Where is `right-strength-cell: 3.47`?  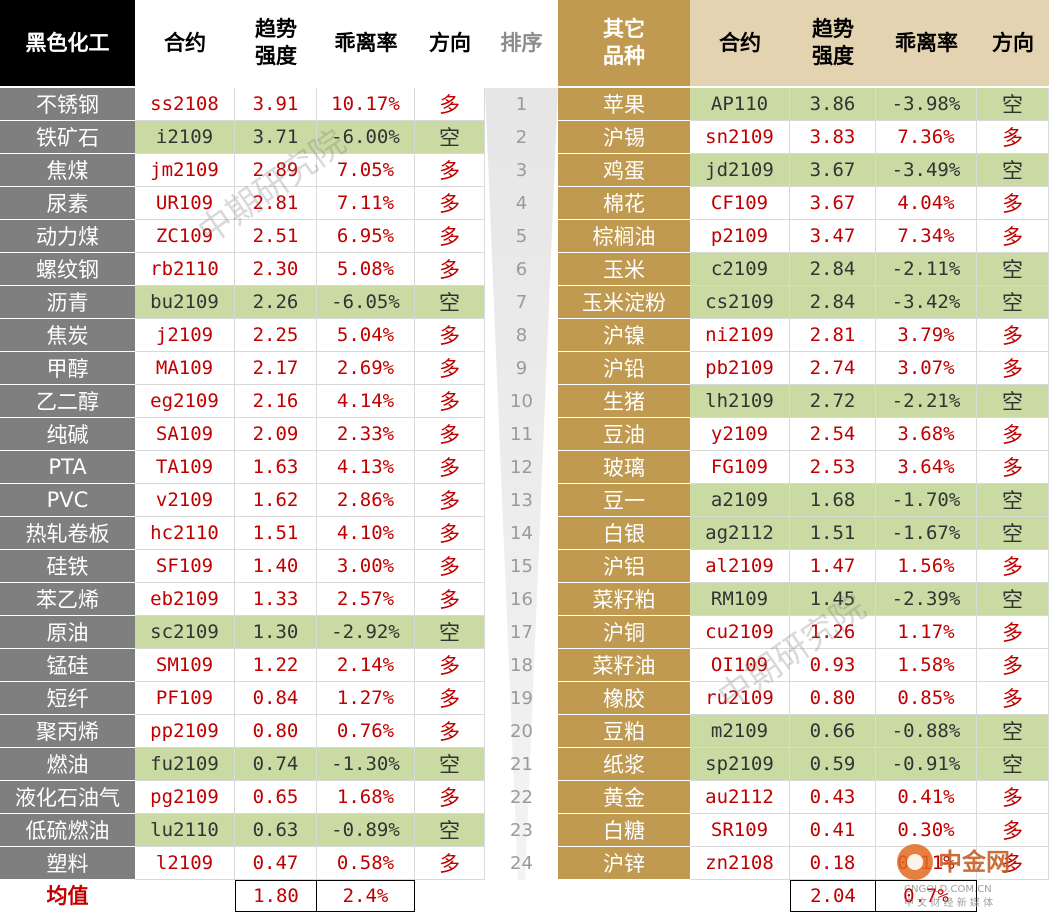
right-strength-cell: 3.47 is located at coordinates (833, 236).